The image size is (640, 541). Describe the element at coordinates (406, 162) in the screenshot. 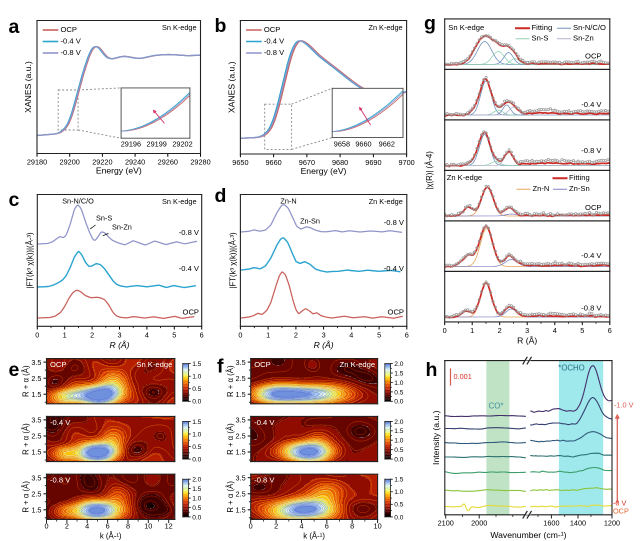

I see `svg-text: 9700` at that location.